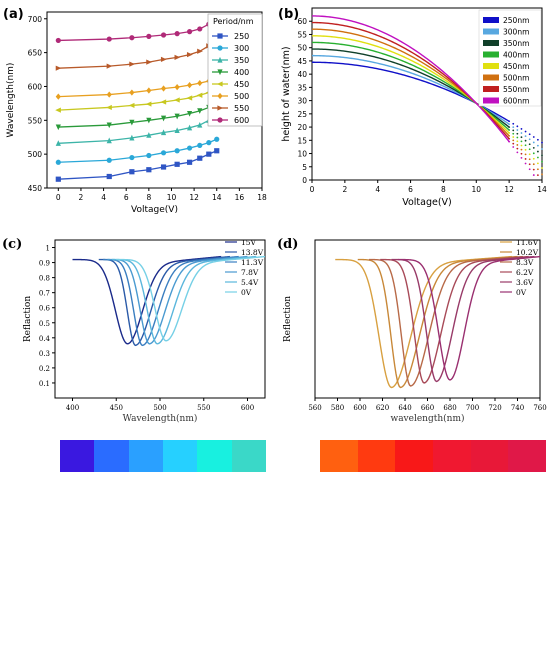 This screenshot has height=660, width=550. Describe the element at coordinates (302, 140) in the screenshot. I see `y-tick-label: 15` at that location.